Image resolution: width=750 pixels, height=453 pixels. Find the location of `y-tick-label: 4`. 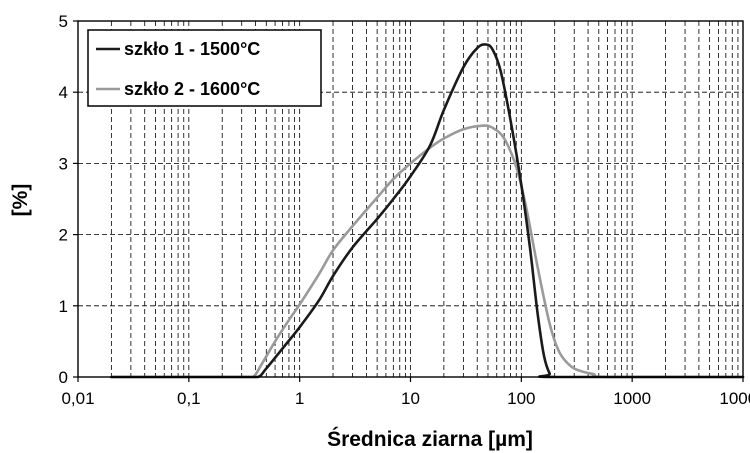

y-tick-label: 4 is located at coordinates (63, 92).